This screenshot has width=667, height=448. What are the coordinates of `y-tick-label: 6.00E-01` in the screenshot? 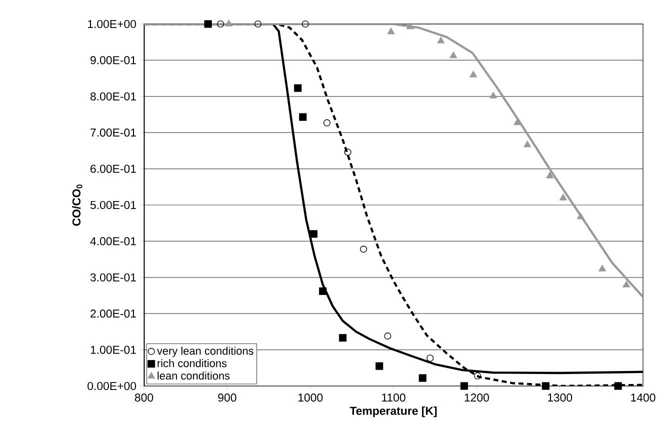 It's located at (113, 168).